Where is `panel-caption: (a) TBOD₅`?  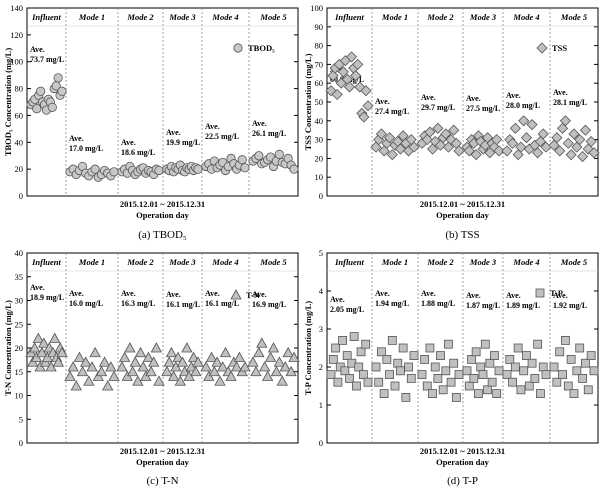
panel-caption: (a) TBOD₅ is located at coordinates (162, 235).